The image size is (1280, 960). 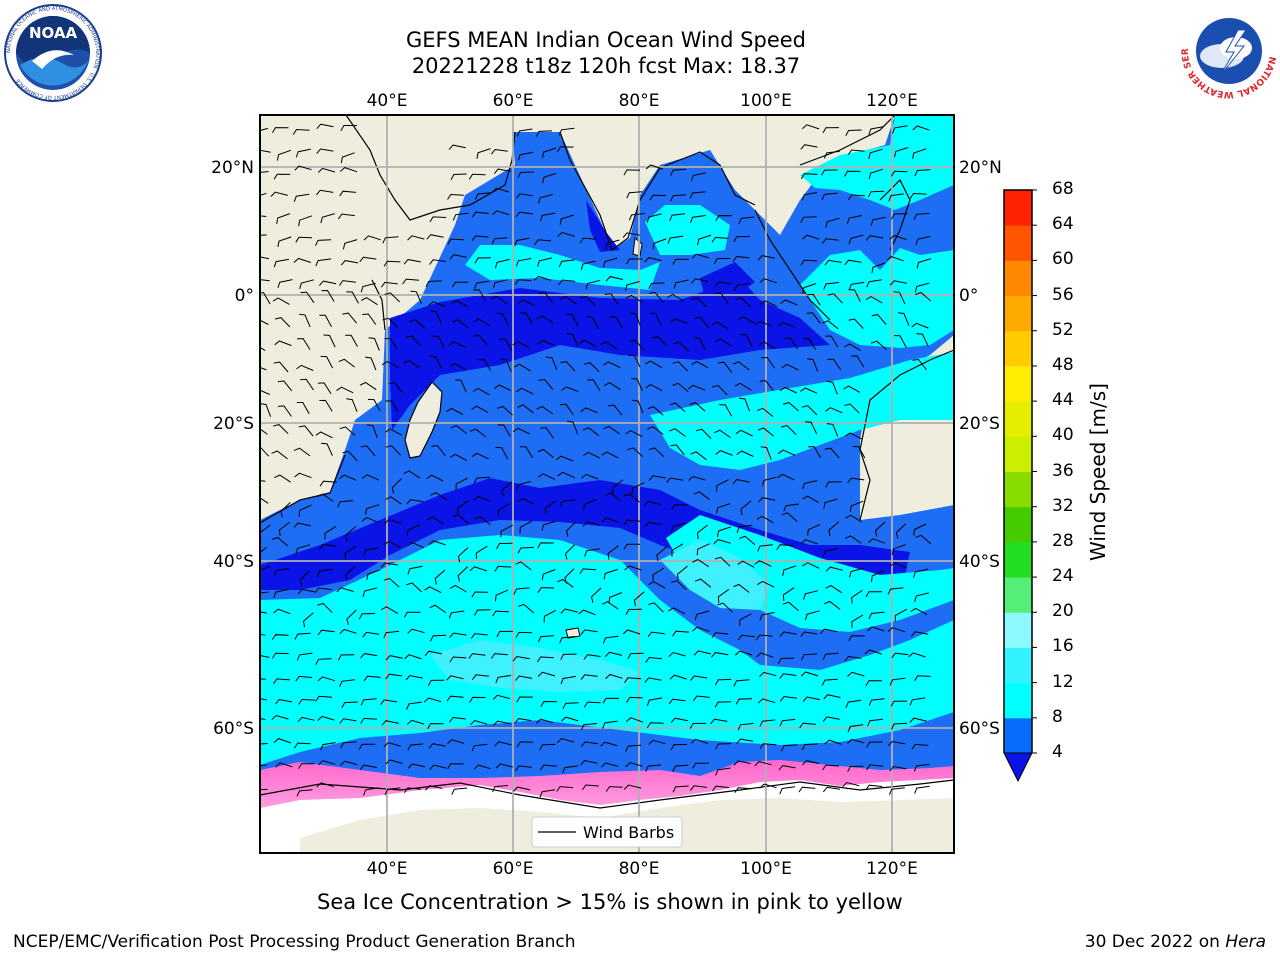 What do you see at coordinates (1098, 472) in the screenshot?
I see `colorbar-title: Wind Speed [m/s]` at bounding box center [1098, 472].